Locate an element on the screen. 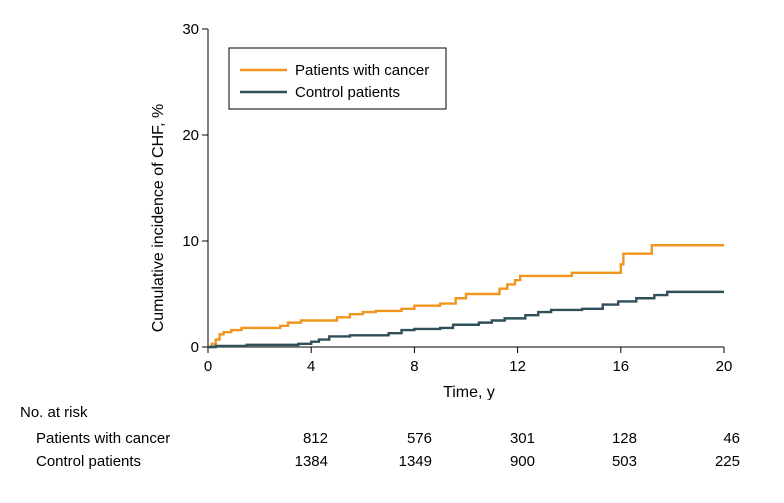 The image size is (784, 503). risk-control-t20: 225 is located at coordinates (727, 461).